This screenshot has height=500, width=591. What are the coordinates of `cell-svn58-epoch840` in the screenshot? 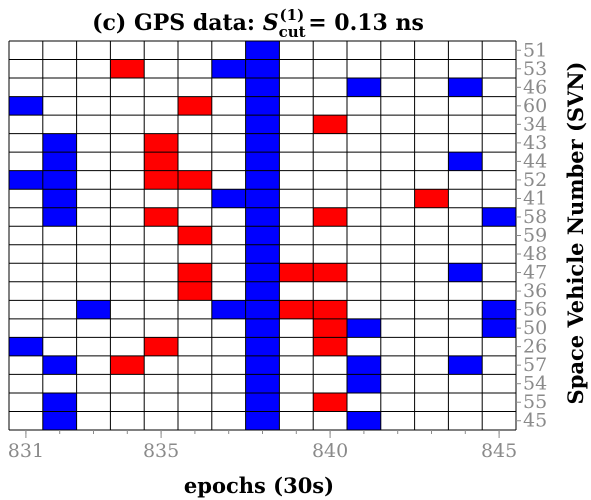 It's located at (330, 217).